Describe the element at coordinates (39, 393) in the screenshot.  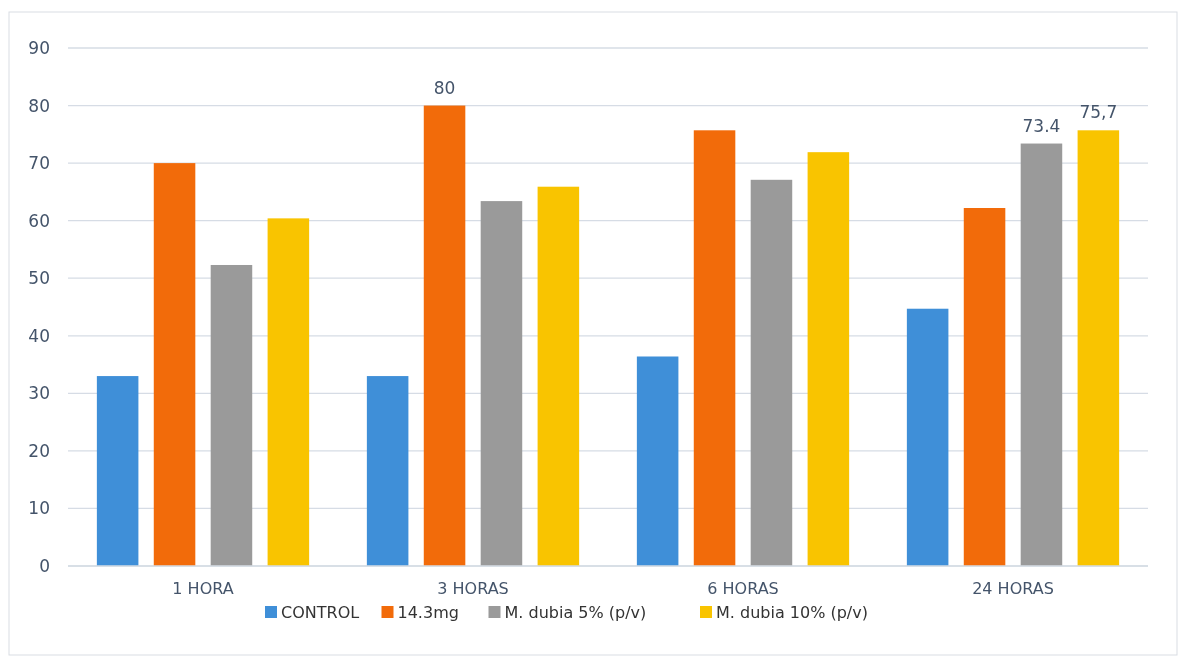
I see `y-tick-label: 30` at that location.